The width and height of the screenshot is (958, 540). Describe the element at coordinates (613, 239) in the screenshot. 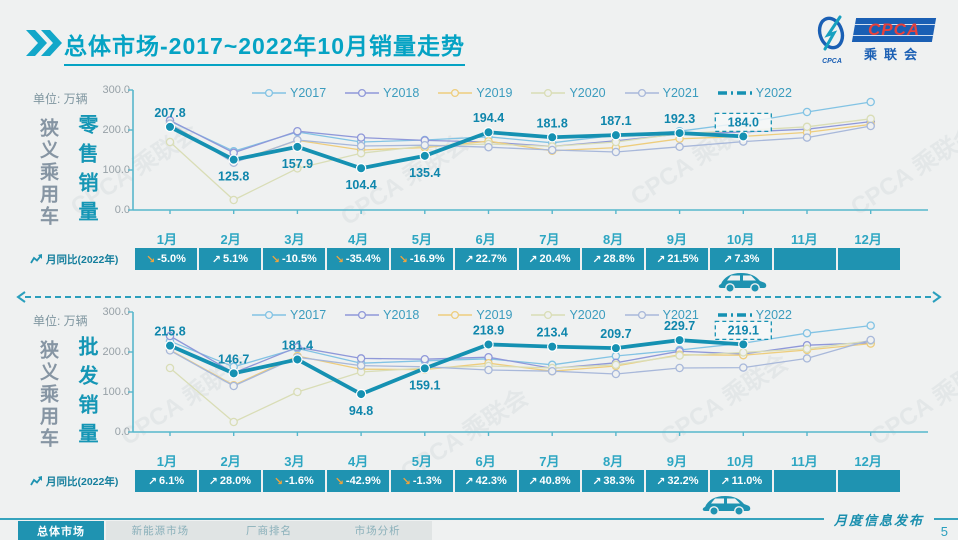

I see `month-tick-label: 8月` at that location.